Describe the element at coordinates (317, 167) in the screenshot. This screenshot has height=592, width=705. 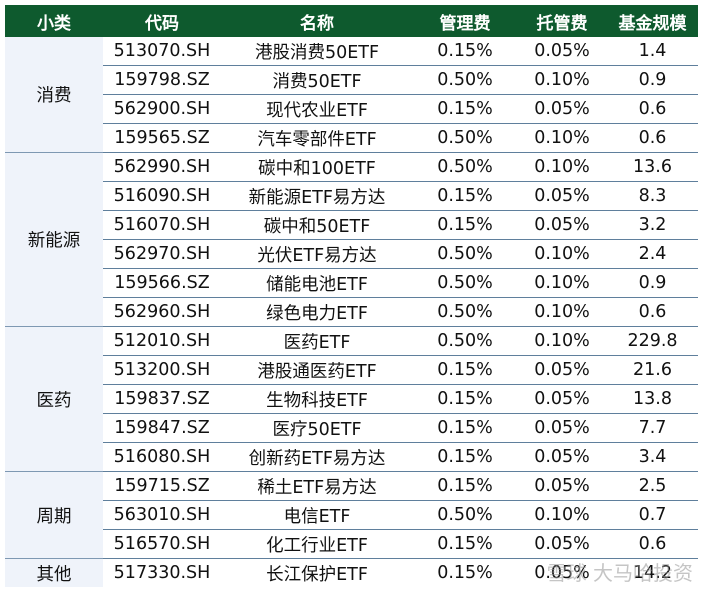
I see `fund-name-cell: 碳中和100ETF` at that location.